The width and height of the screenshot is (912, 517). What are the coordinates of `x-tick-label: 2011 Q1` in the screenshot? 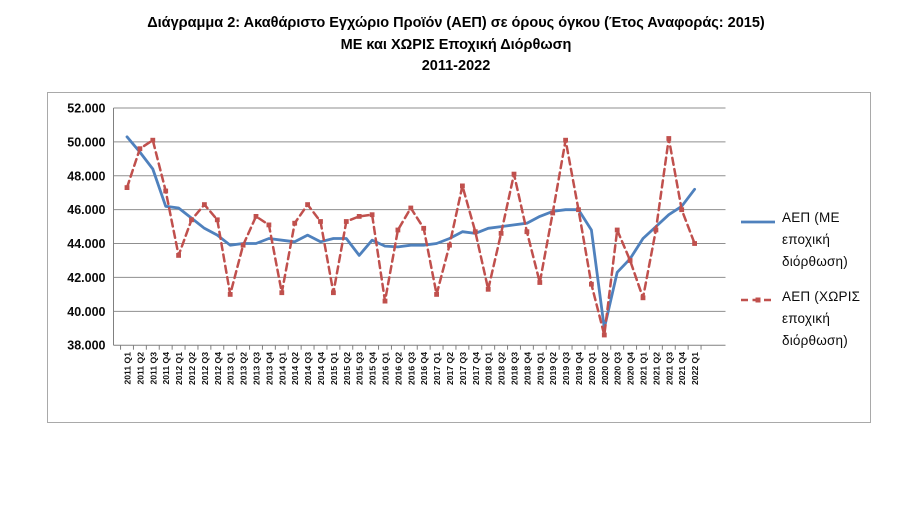 It's located at (128, 368).